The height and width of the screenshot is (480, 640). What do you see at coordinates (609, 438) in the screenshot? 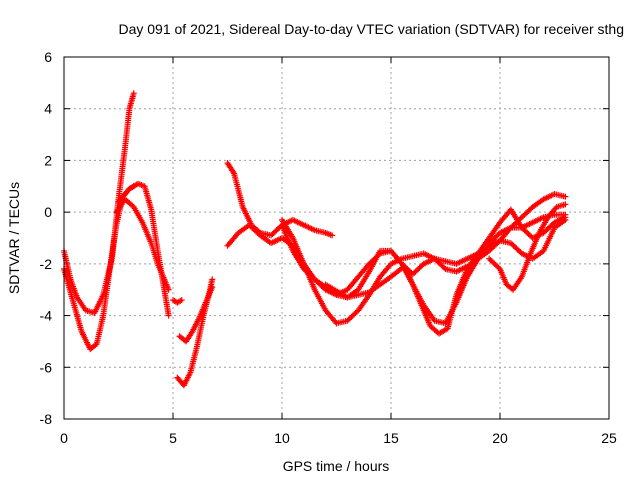
I see `x-tick-label: 25` at bounding box center [609, 438].